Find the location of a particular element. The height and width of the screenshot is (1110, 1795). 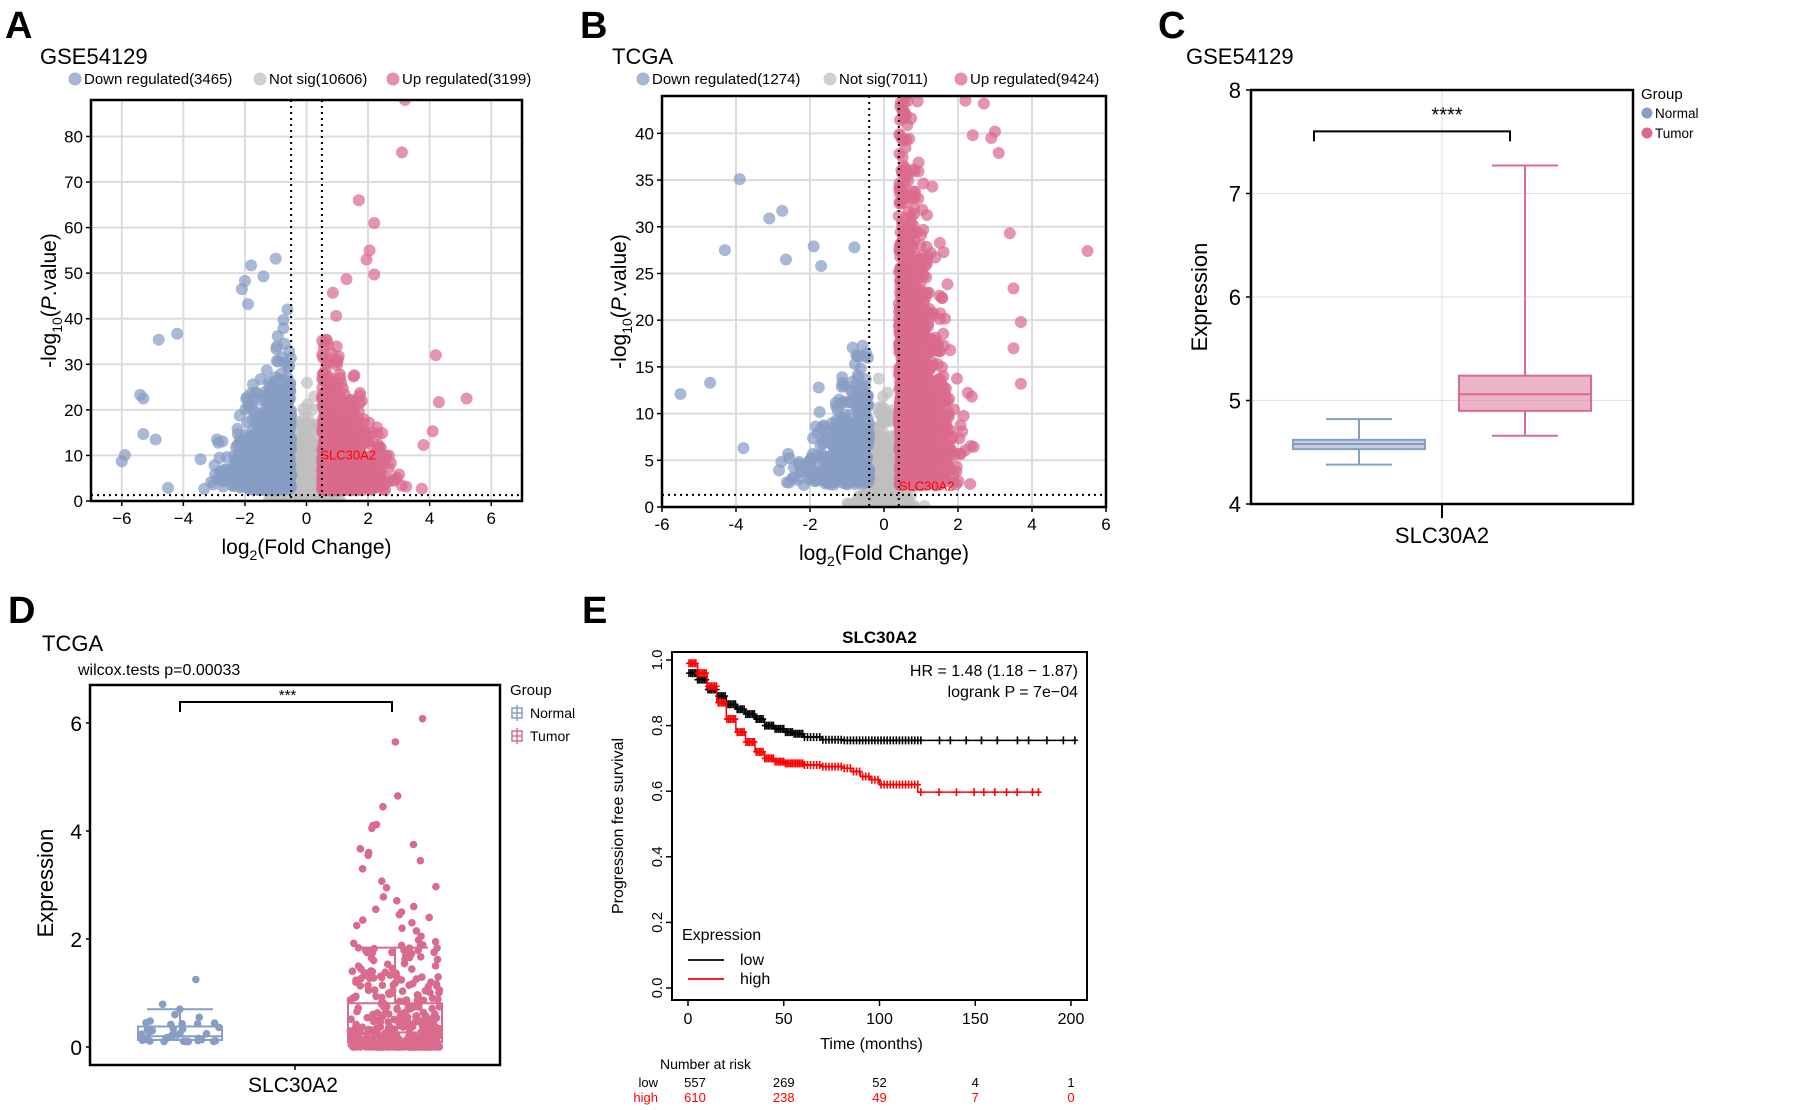

legend-marker-notsig is located at coordinates (830, 79).